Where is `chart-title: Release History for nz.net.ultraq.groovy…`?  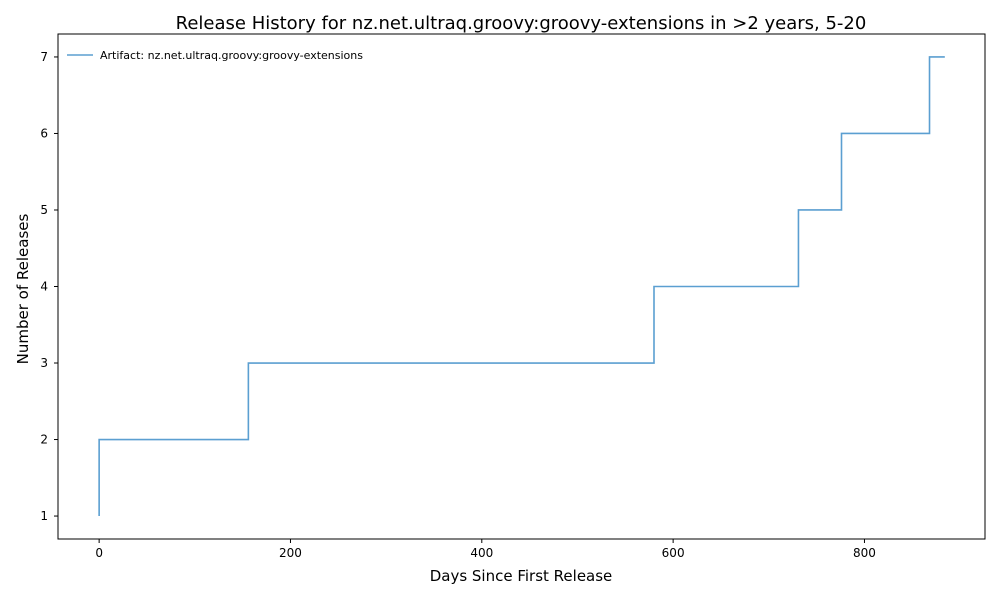
chart-title: Release History for nz.net.ultraq.groovy… is located at coordinates (521, 23).